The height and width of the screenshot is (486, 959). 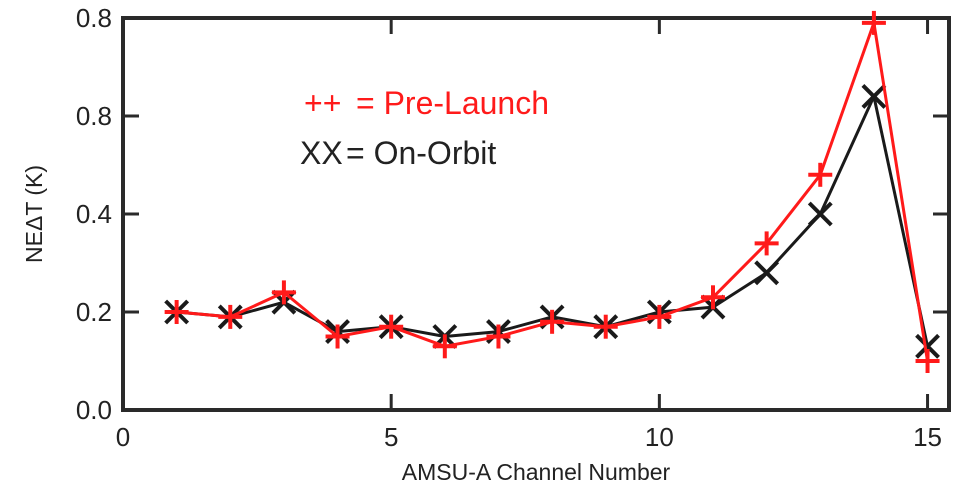 I want to click on y-tick-label: 0.2, so click(x=94, y=312).